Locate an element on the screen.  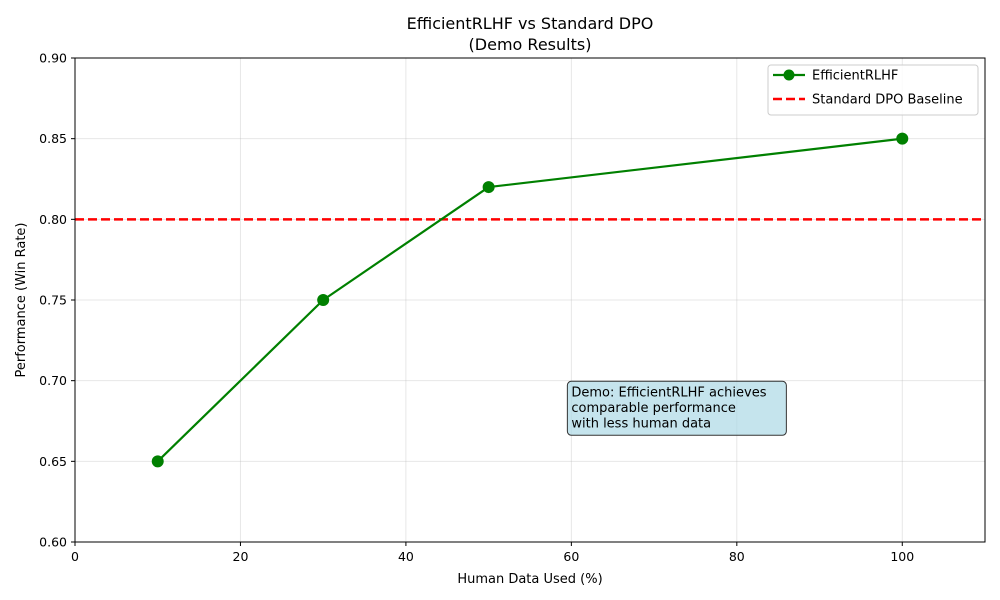
x-tick-label: 20 is located at coordinates (241, 556).